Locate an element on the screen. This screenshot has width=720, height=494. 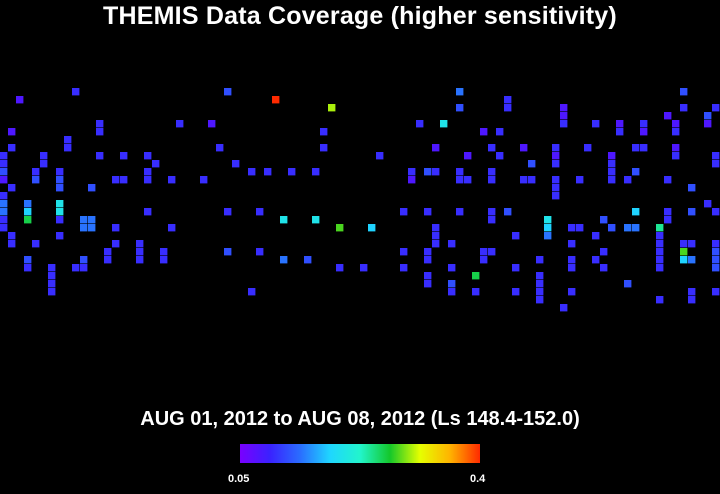
colorbar is located at coordinates (360, 453).